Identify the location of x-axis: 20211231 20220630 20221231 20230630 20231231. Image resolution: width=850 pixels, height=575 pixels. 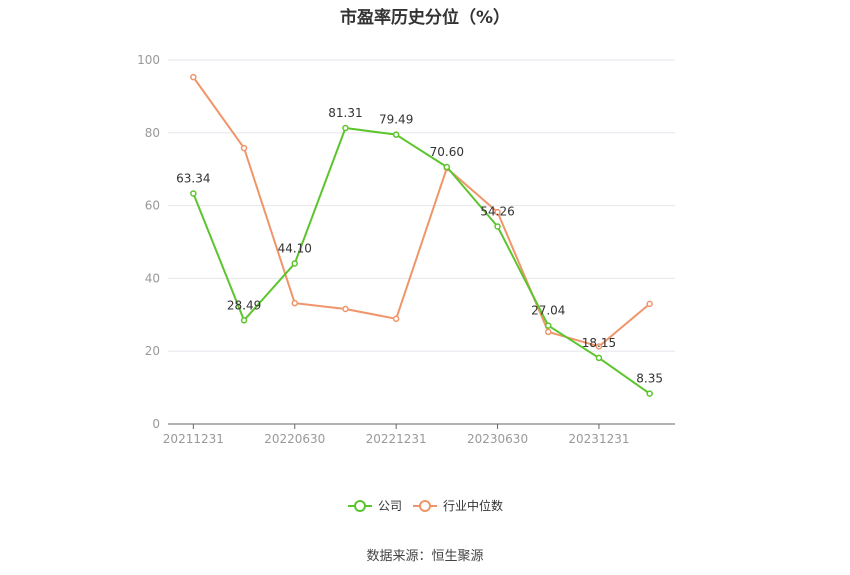
(419, 434).